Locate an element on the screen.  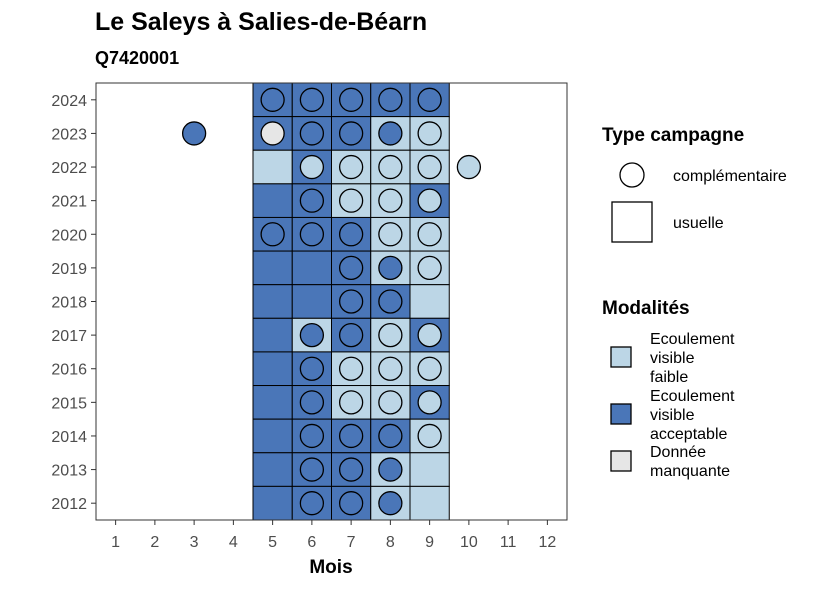
legend-circle-key is located at coordinates (632, 175).